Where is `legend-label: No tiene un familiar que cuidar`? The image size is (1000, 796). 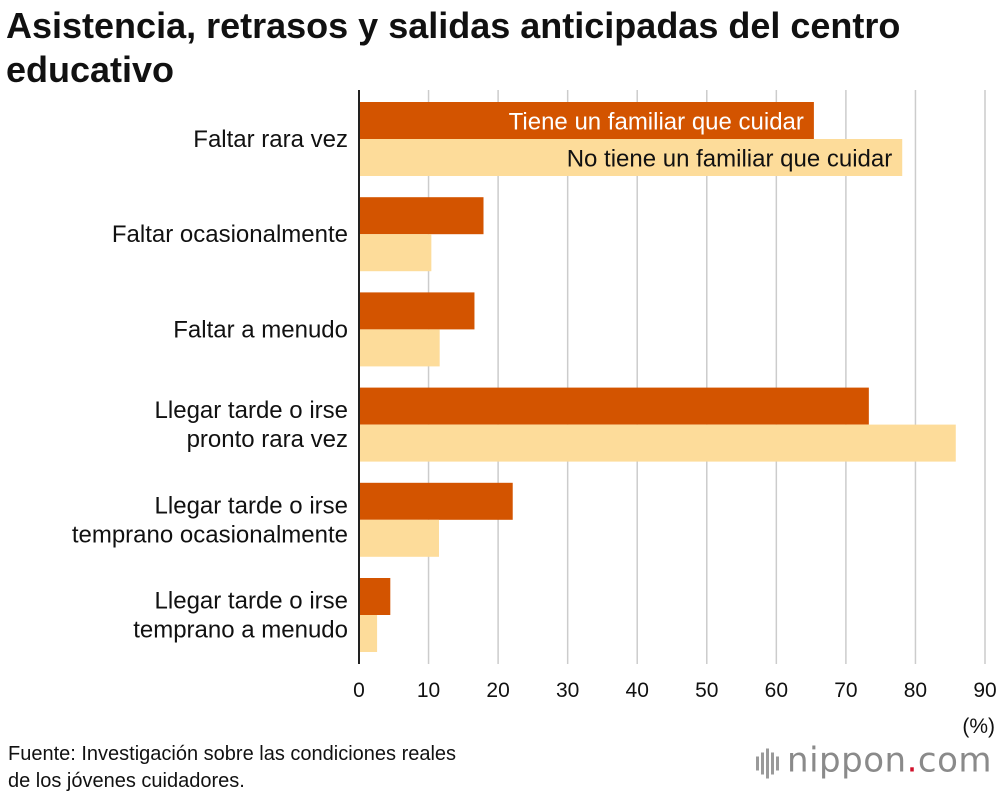 legend-label: No tiene un familiar que cuidar is located at coordinates (730, 159).